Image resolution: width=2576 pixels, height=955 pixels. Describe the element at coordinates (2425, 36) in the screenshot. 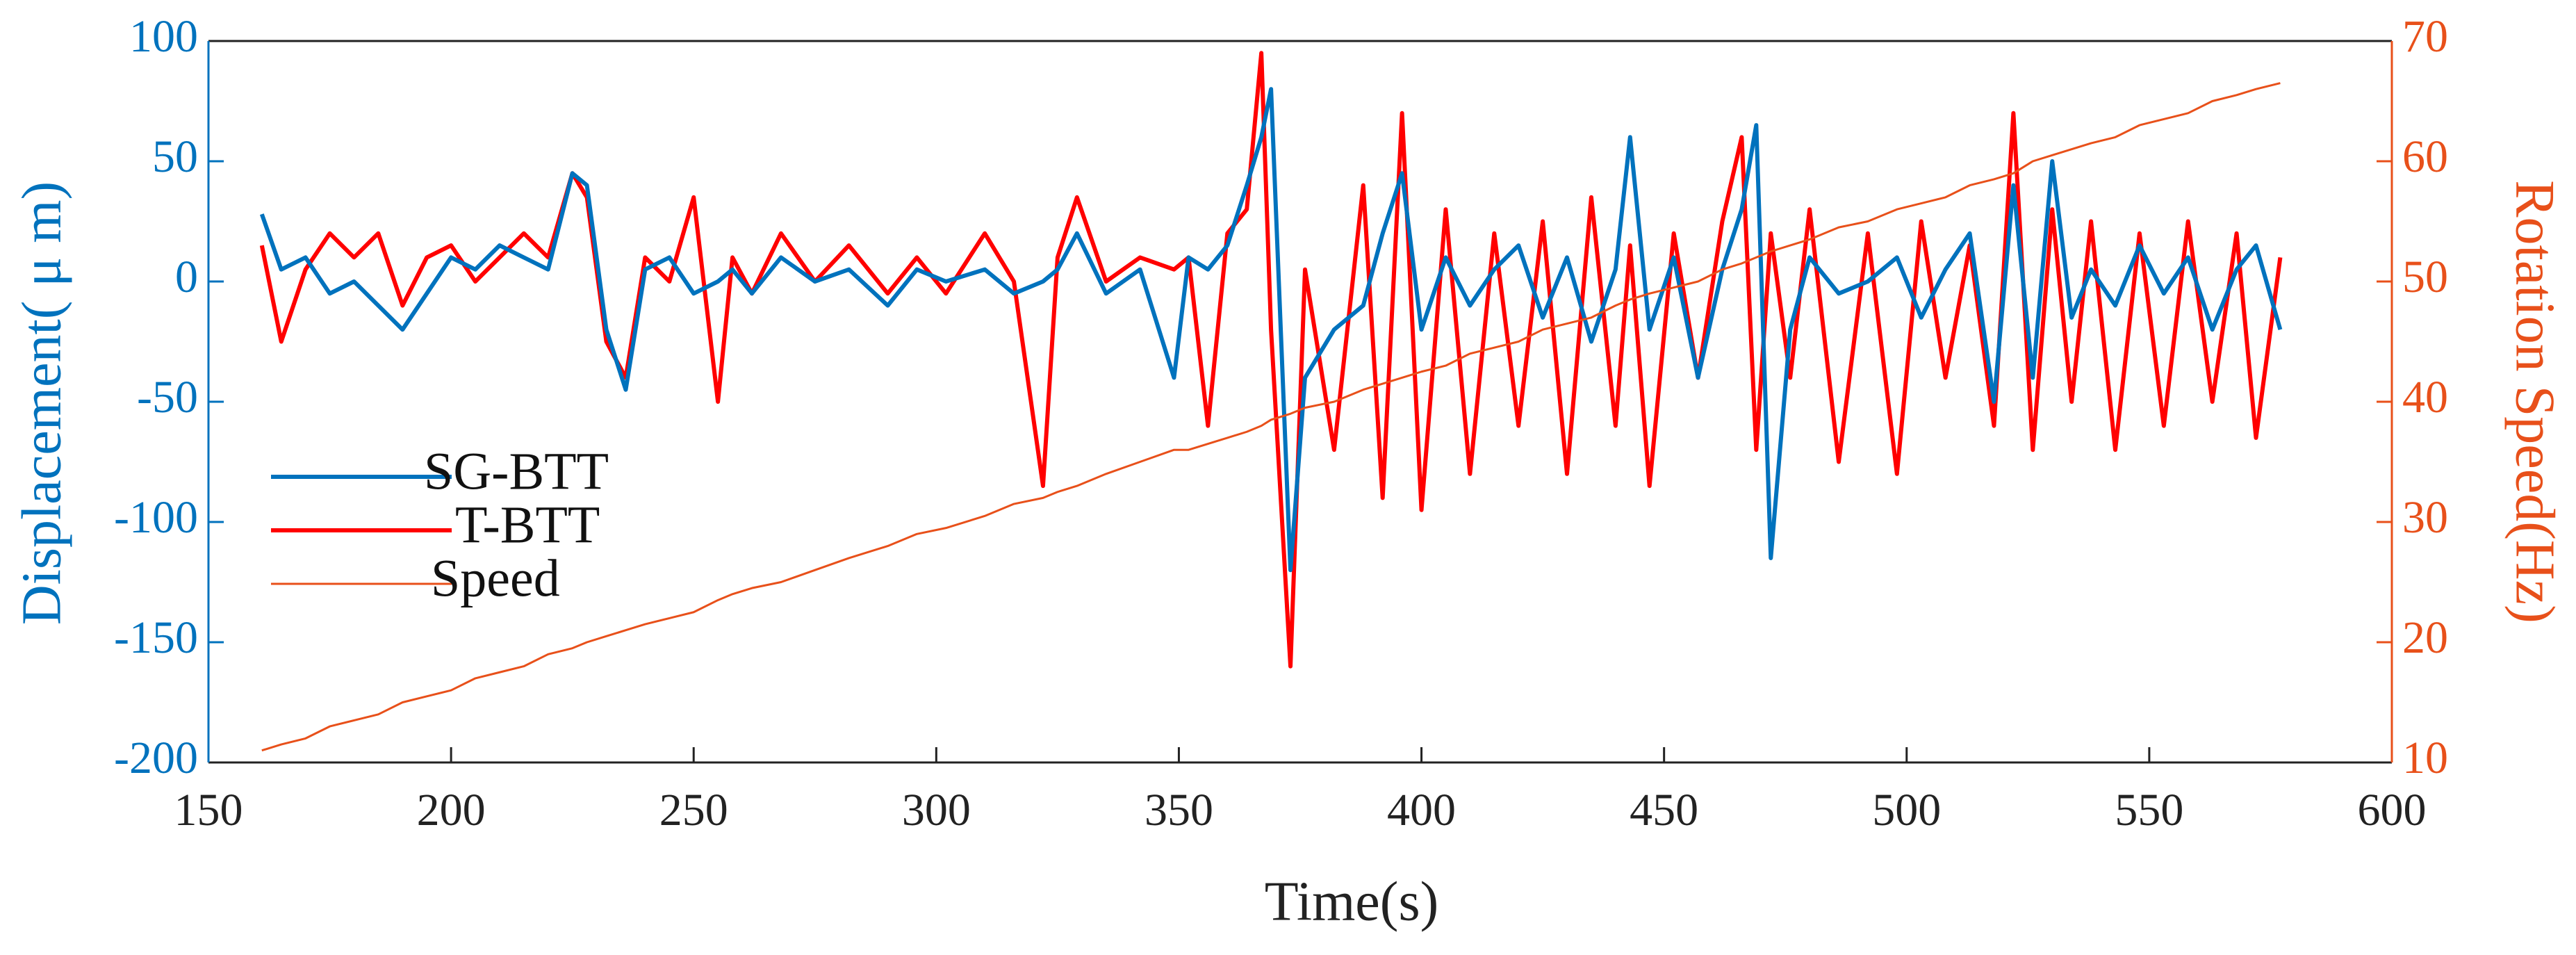

I see `y2-tick-label: 70` at that location.